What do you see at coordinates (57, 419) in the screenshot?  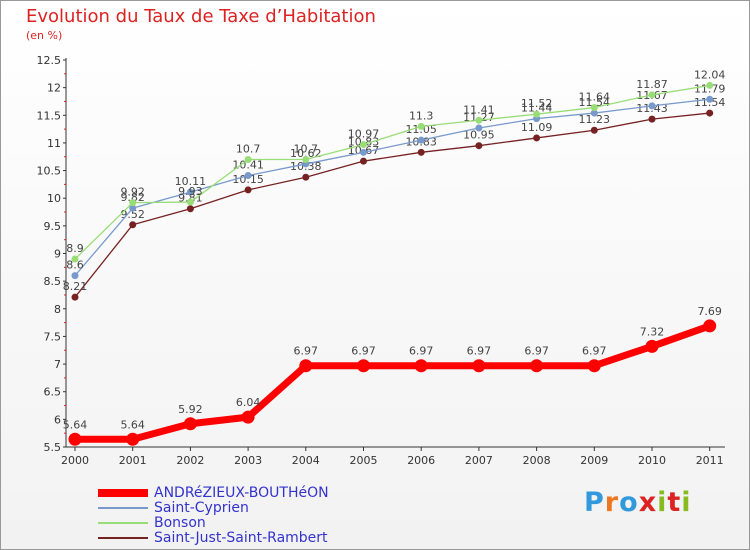 I see `y-tick-label: 6` at bounding box center [57, 419].